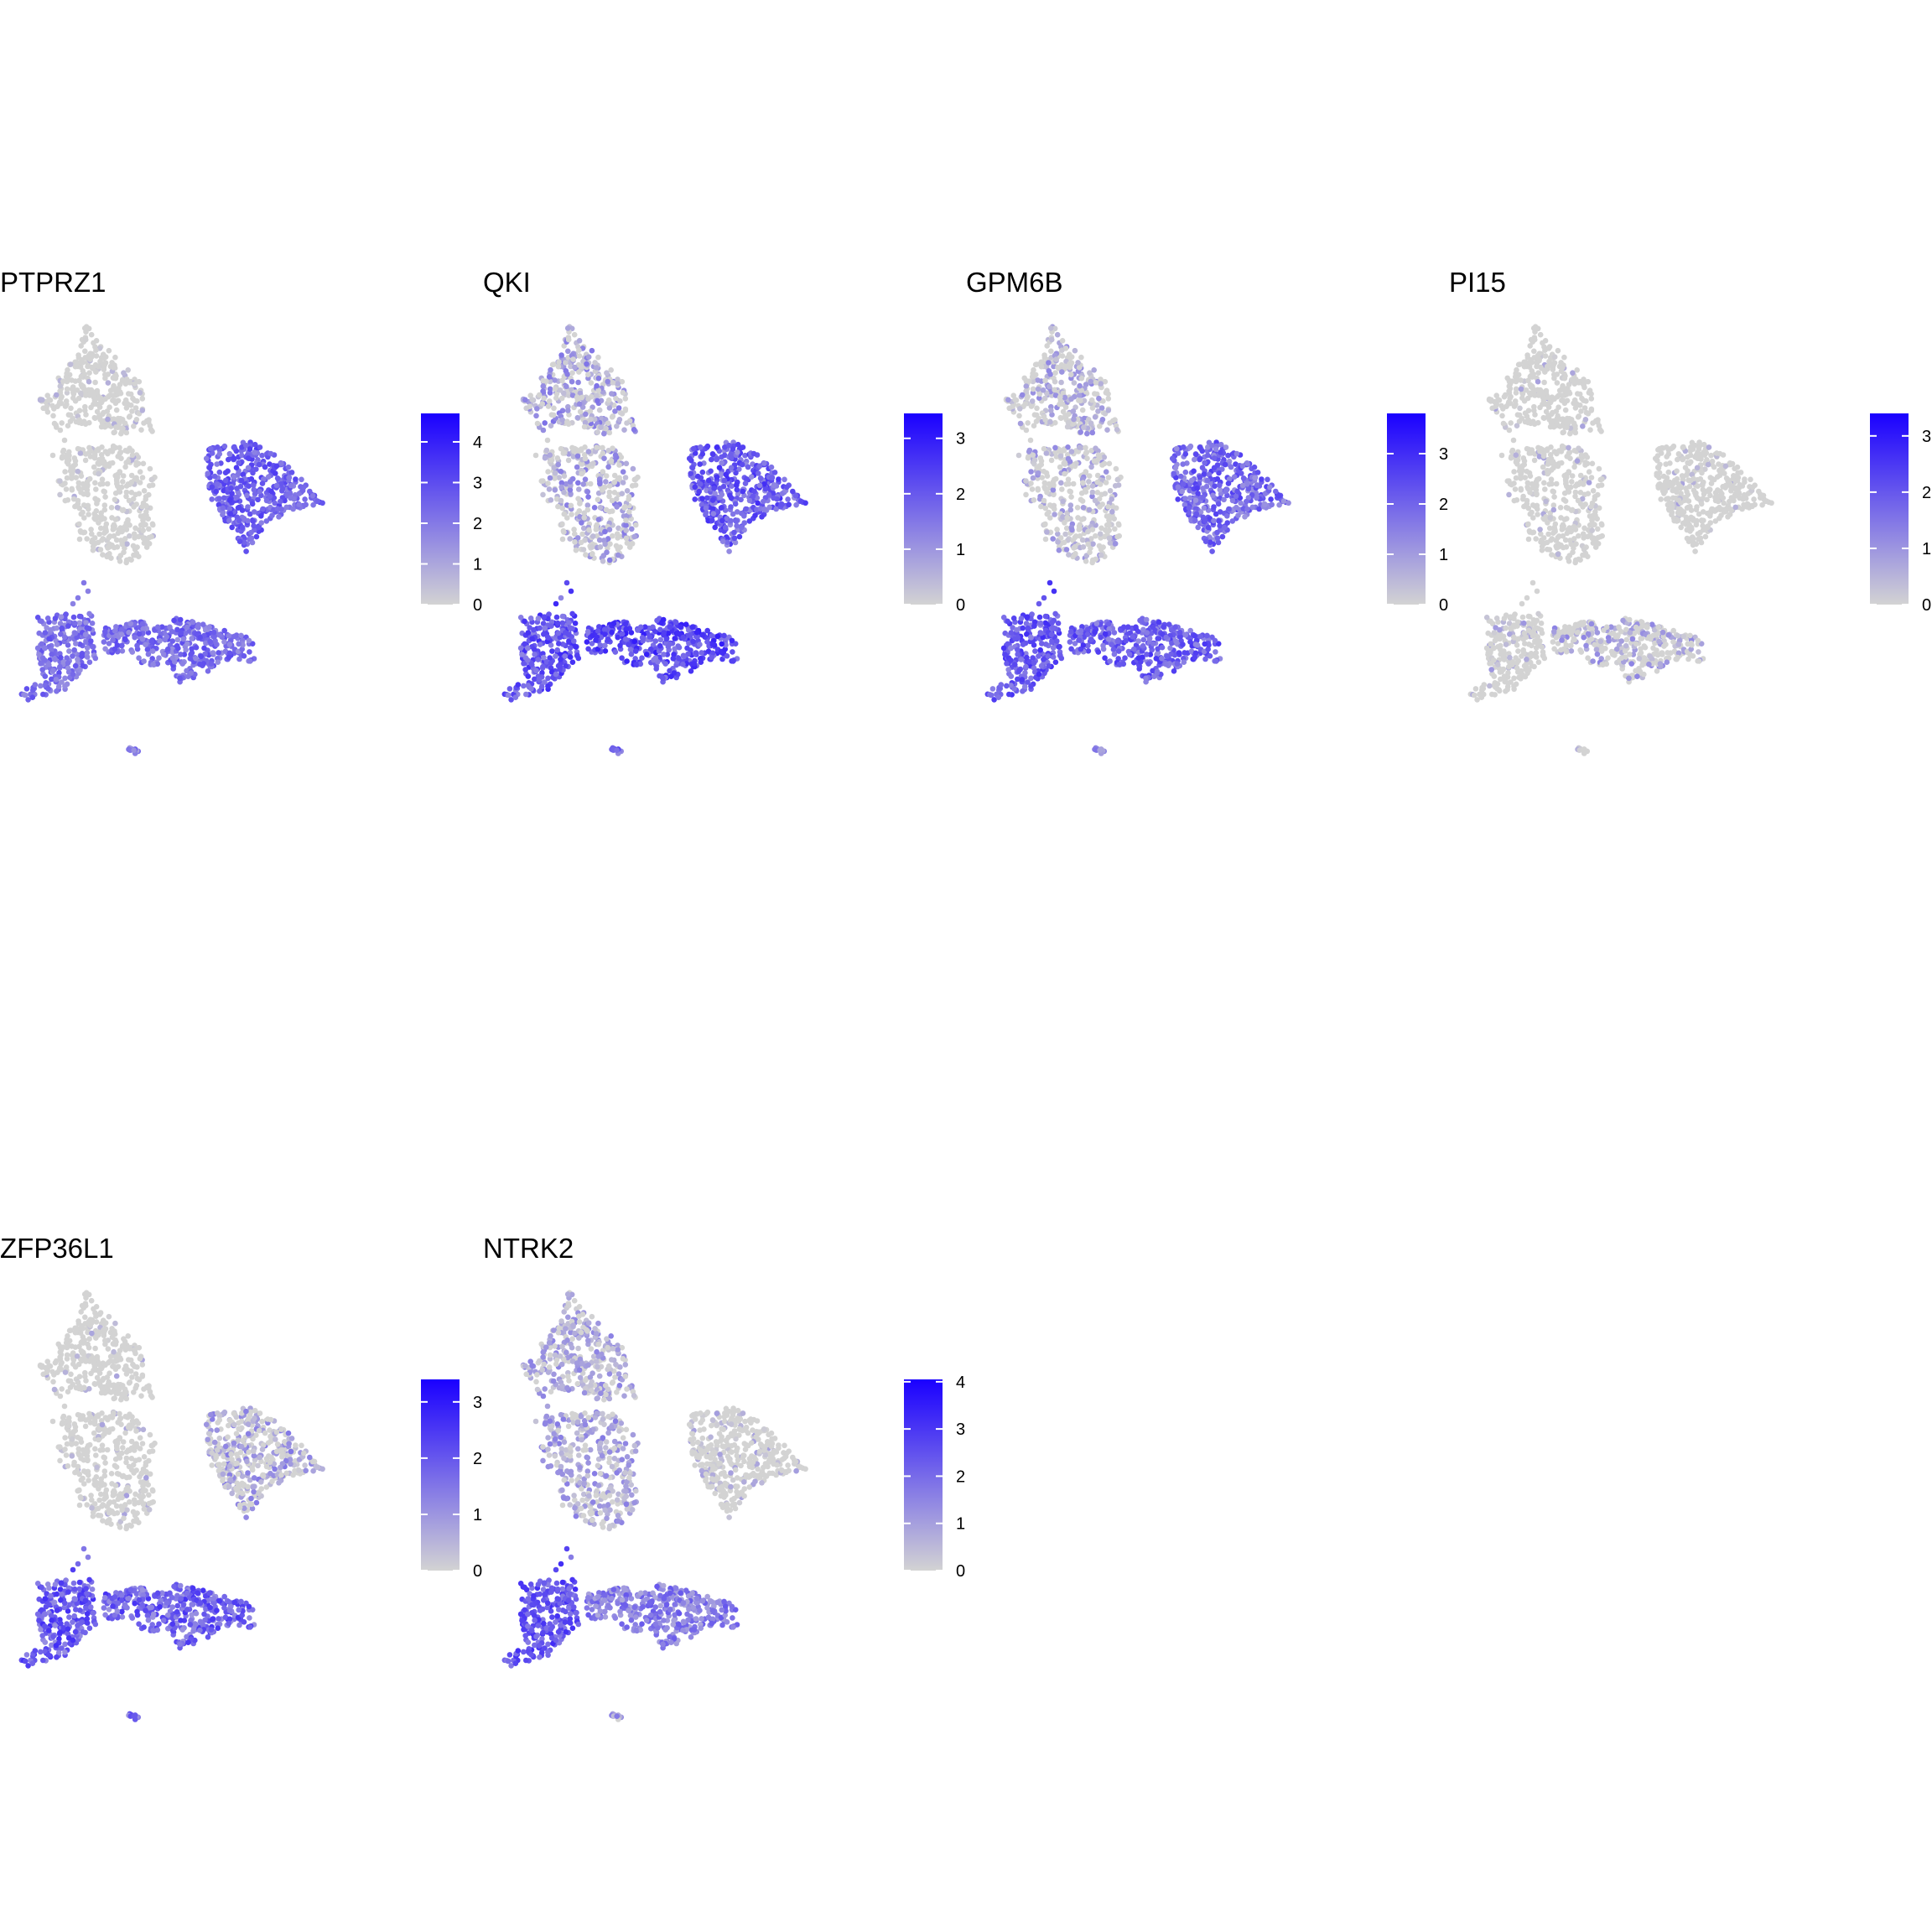  What do you see at coordinates (477, 483) in the screenshot?
I see `colorbar-tick-label: 3` at bounding box center [477, 483].